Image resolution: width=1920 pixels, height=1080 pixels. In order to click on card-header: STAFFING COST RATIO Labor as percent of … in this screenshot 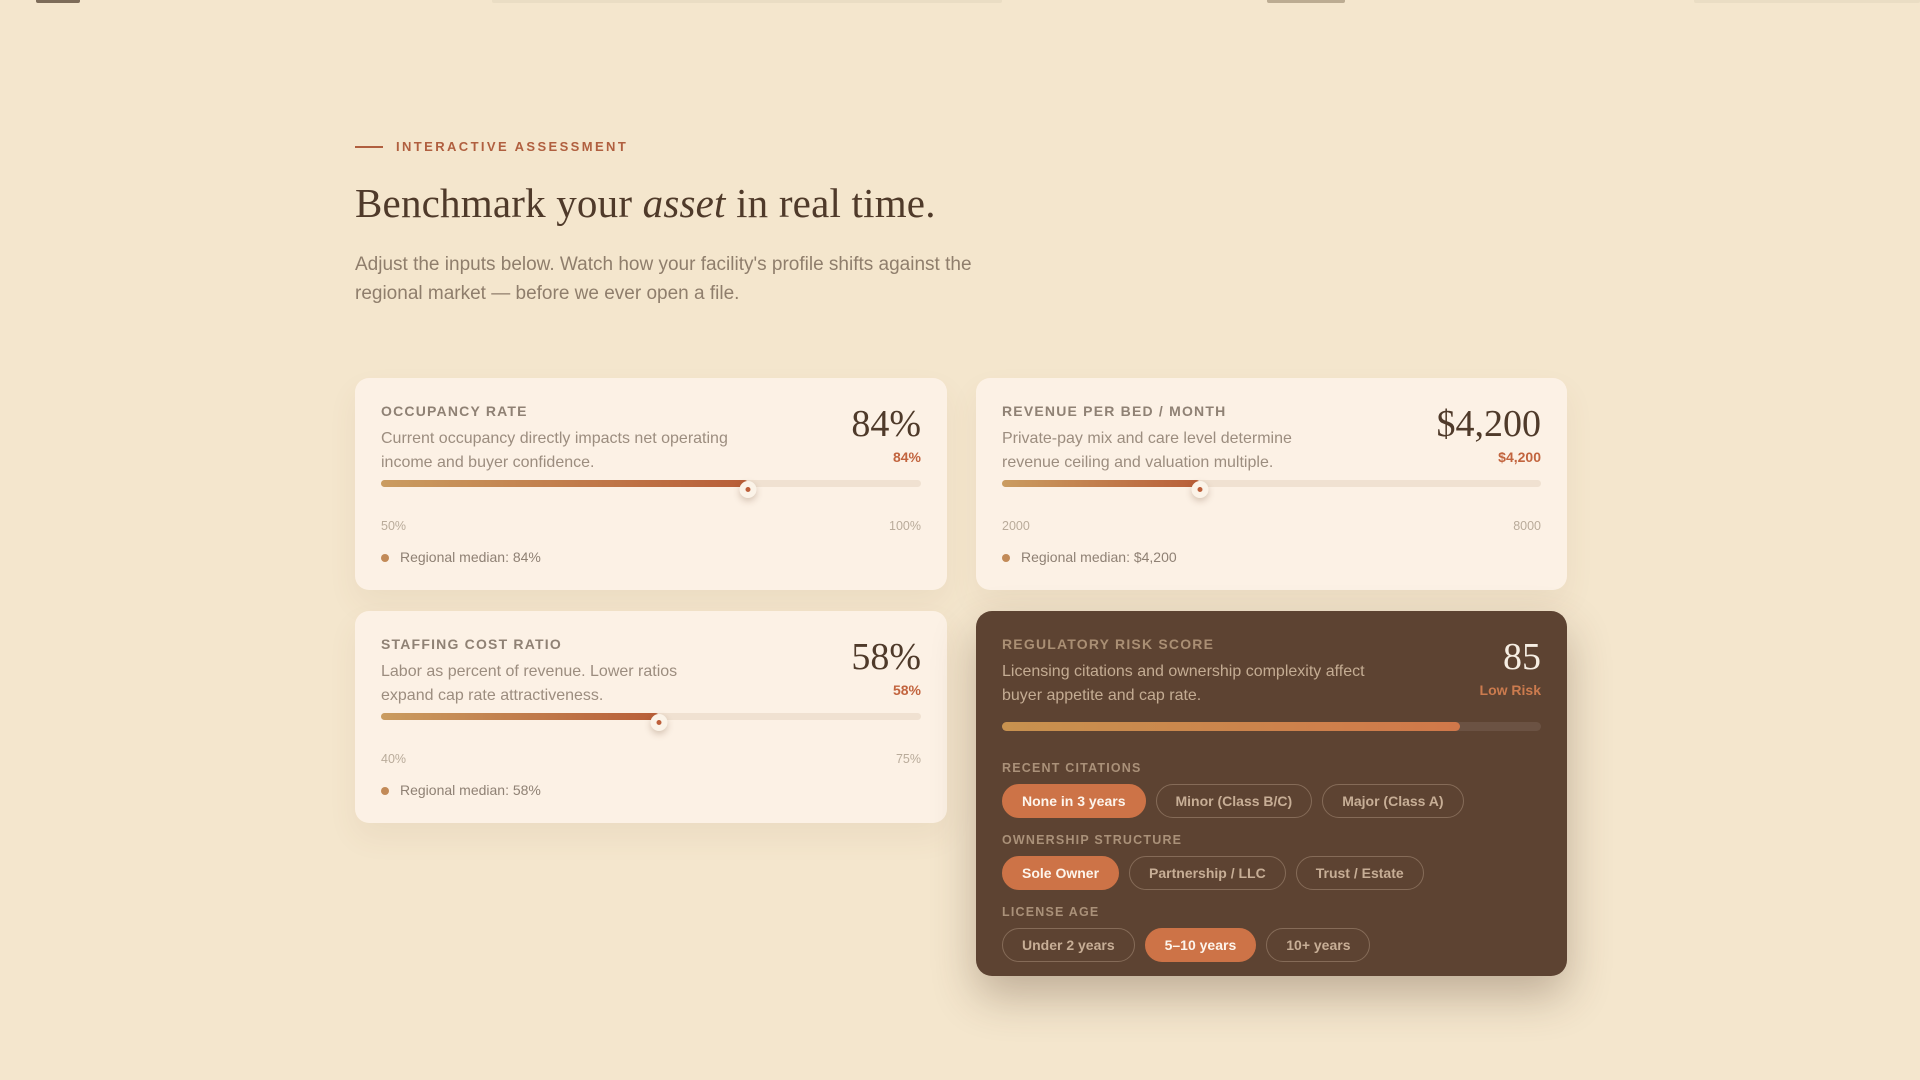, I will do `click(651, 672)`.